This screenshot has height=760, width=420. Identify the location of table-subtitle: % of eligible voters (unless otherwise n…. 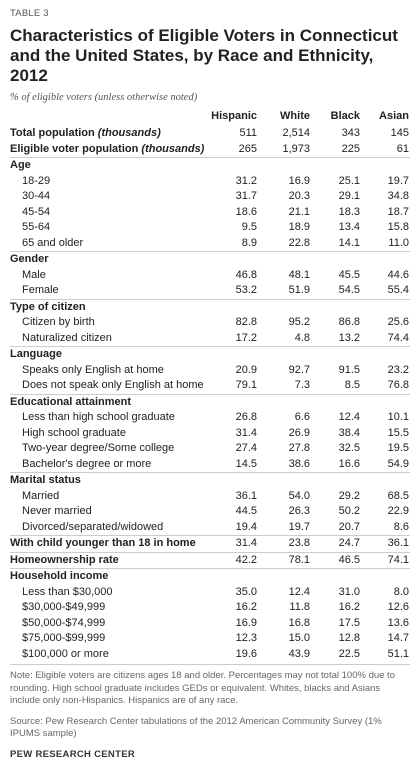
(104, 97).